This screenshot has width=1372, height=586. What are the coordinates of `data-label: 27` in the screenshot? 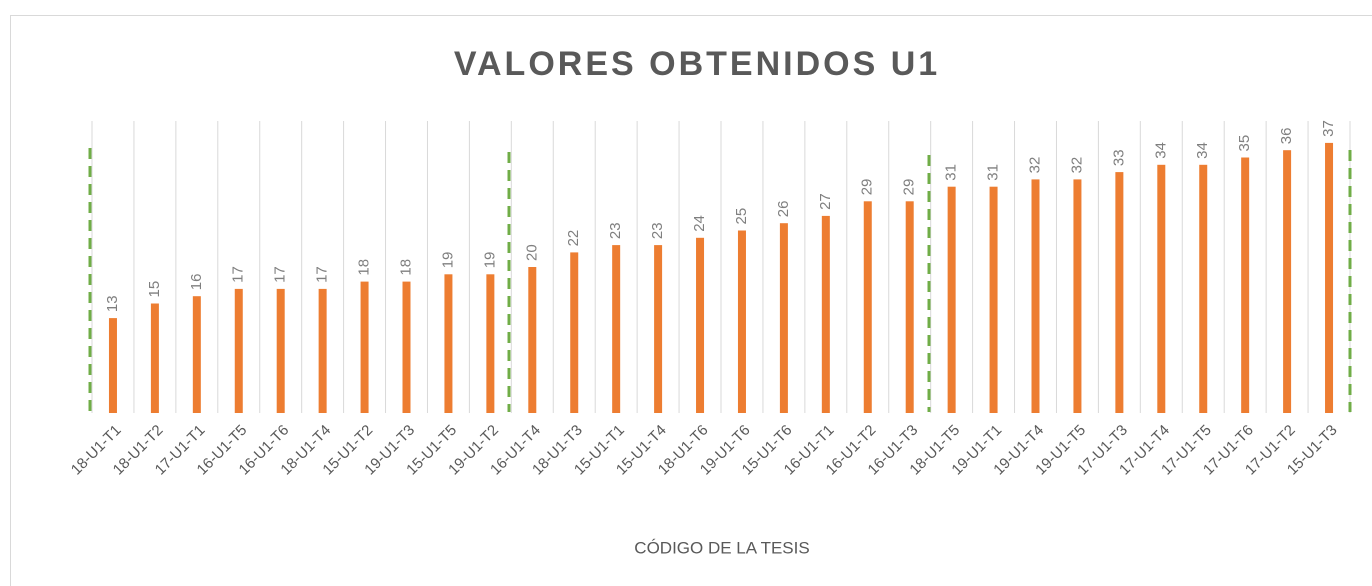 It's located at (825, 201).